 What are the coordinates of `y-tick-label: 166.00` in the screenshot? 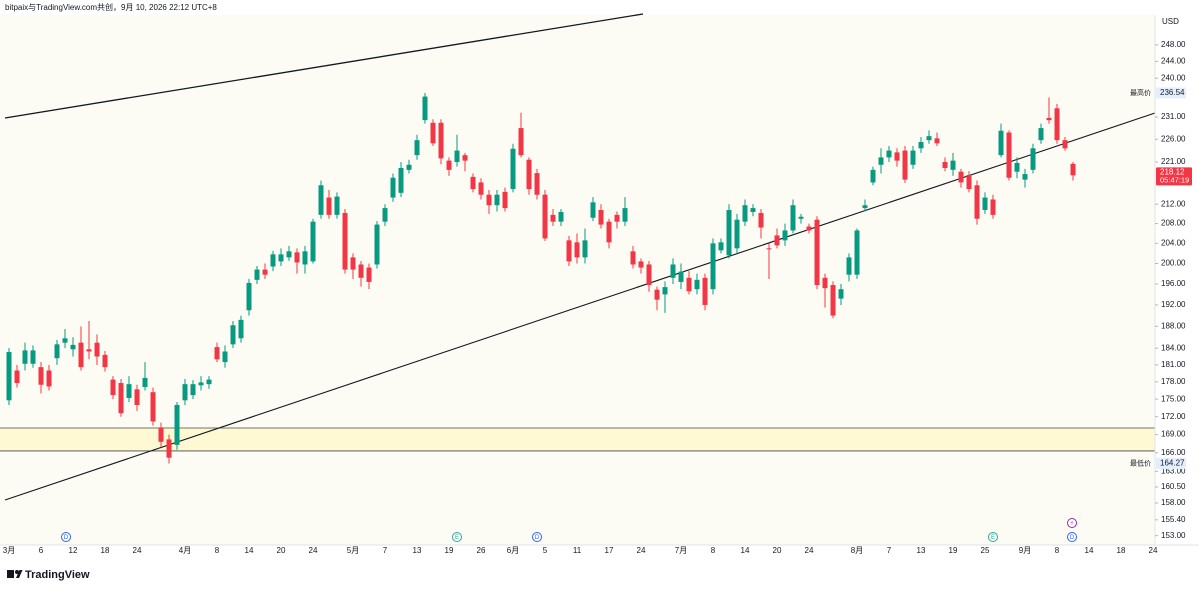 It's located at (1173, 452).